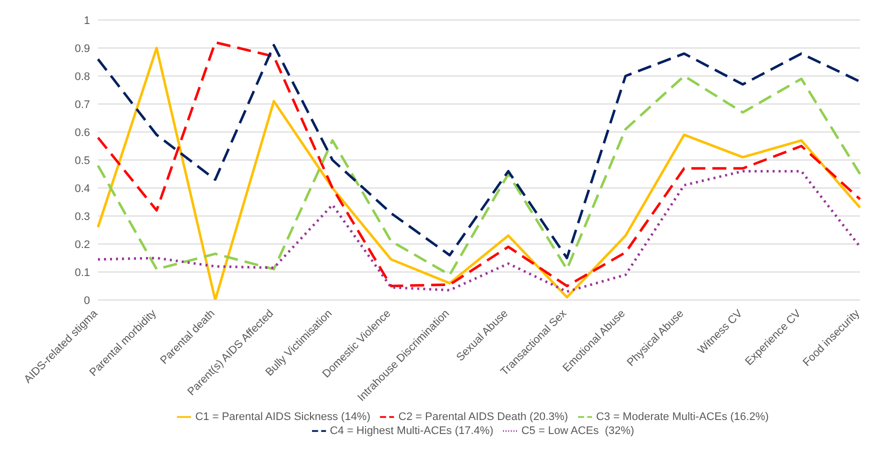  I want to click on y-tick-label: 0.6, so click(82, 132).